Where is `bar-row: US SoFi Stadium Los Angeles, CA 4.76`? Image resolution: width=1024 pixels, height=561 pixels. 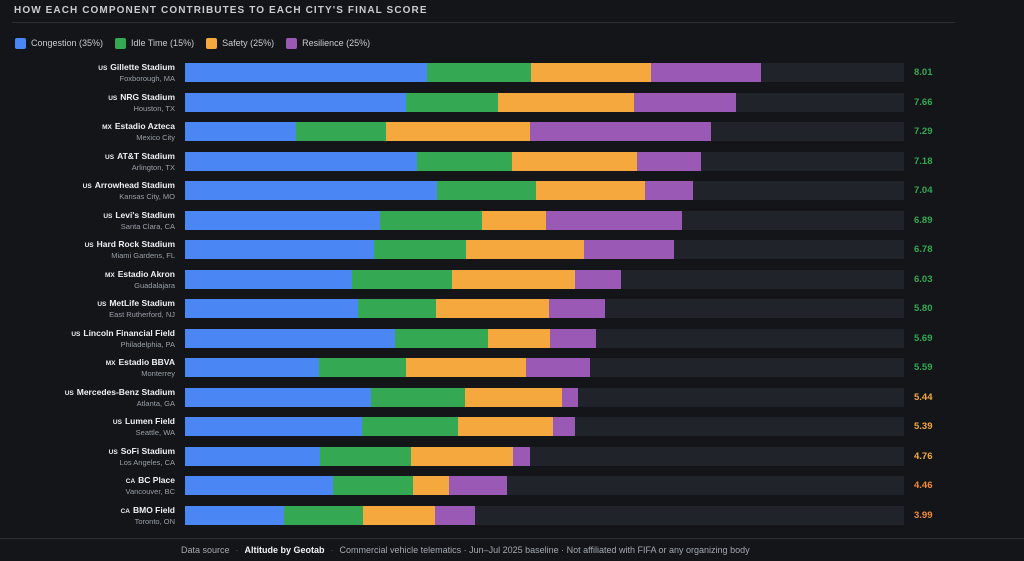 bar-row: US SoFi Stadium Los Angeles, CA 4.76 is located at coordinates (512, 458).